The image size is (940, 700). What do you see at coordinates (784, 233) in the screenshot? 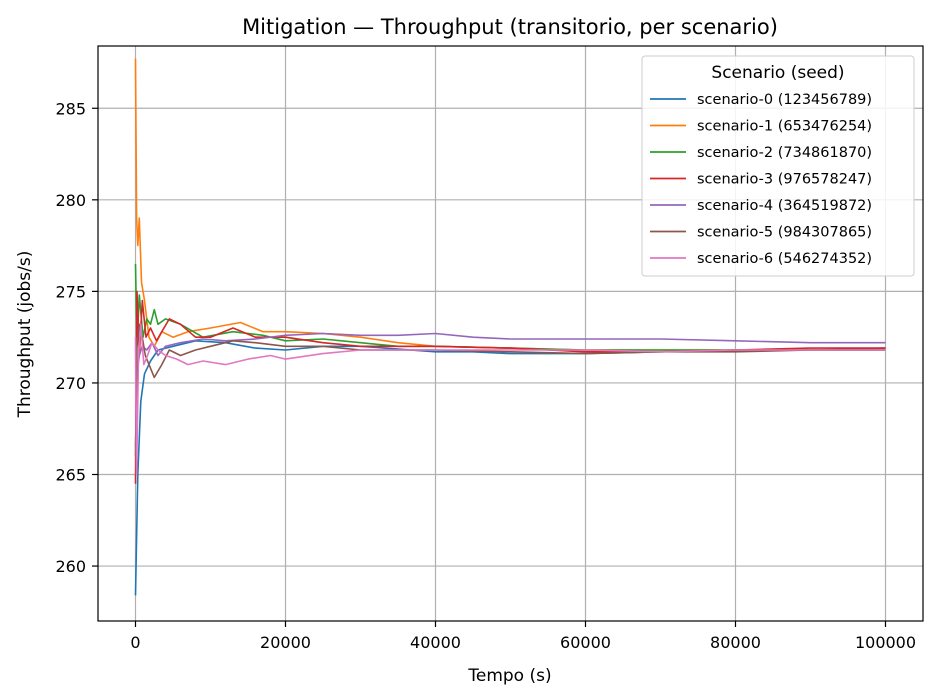
I see `legend-label: scenario-5 (984307865)` at bounding box center [784, 233].